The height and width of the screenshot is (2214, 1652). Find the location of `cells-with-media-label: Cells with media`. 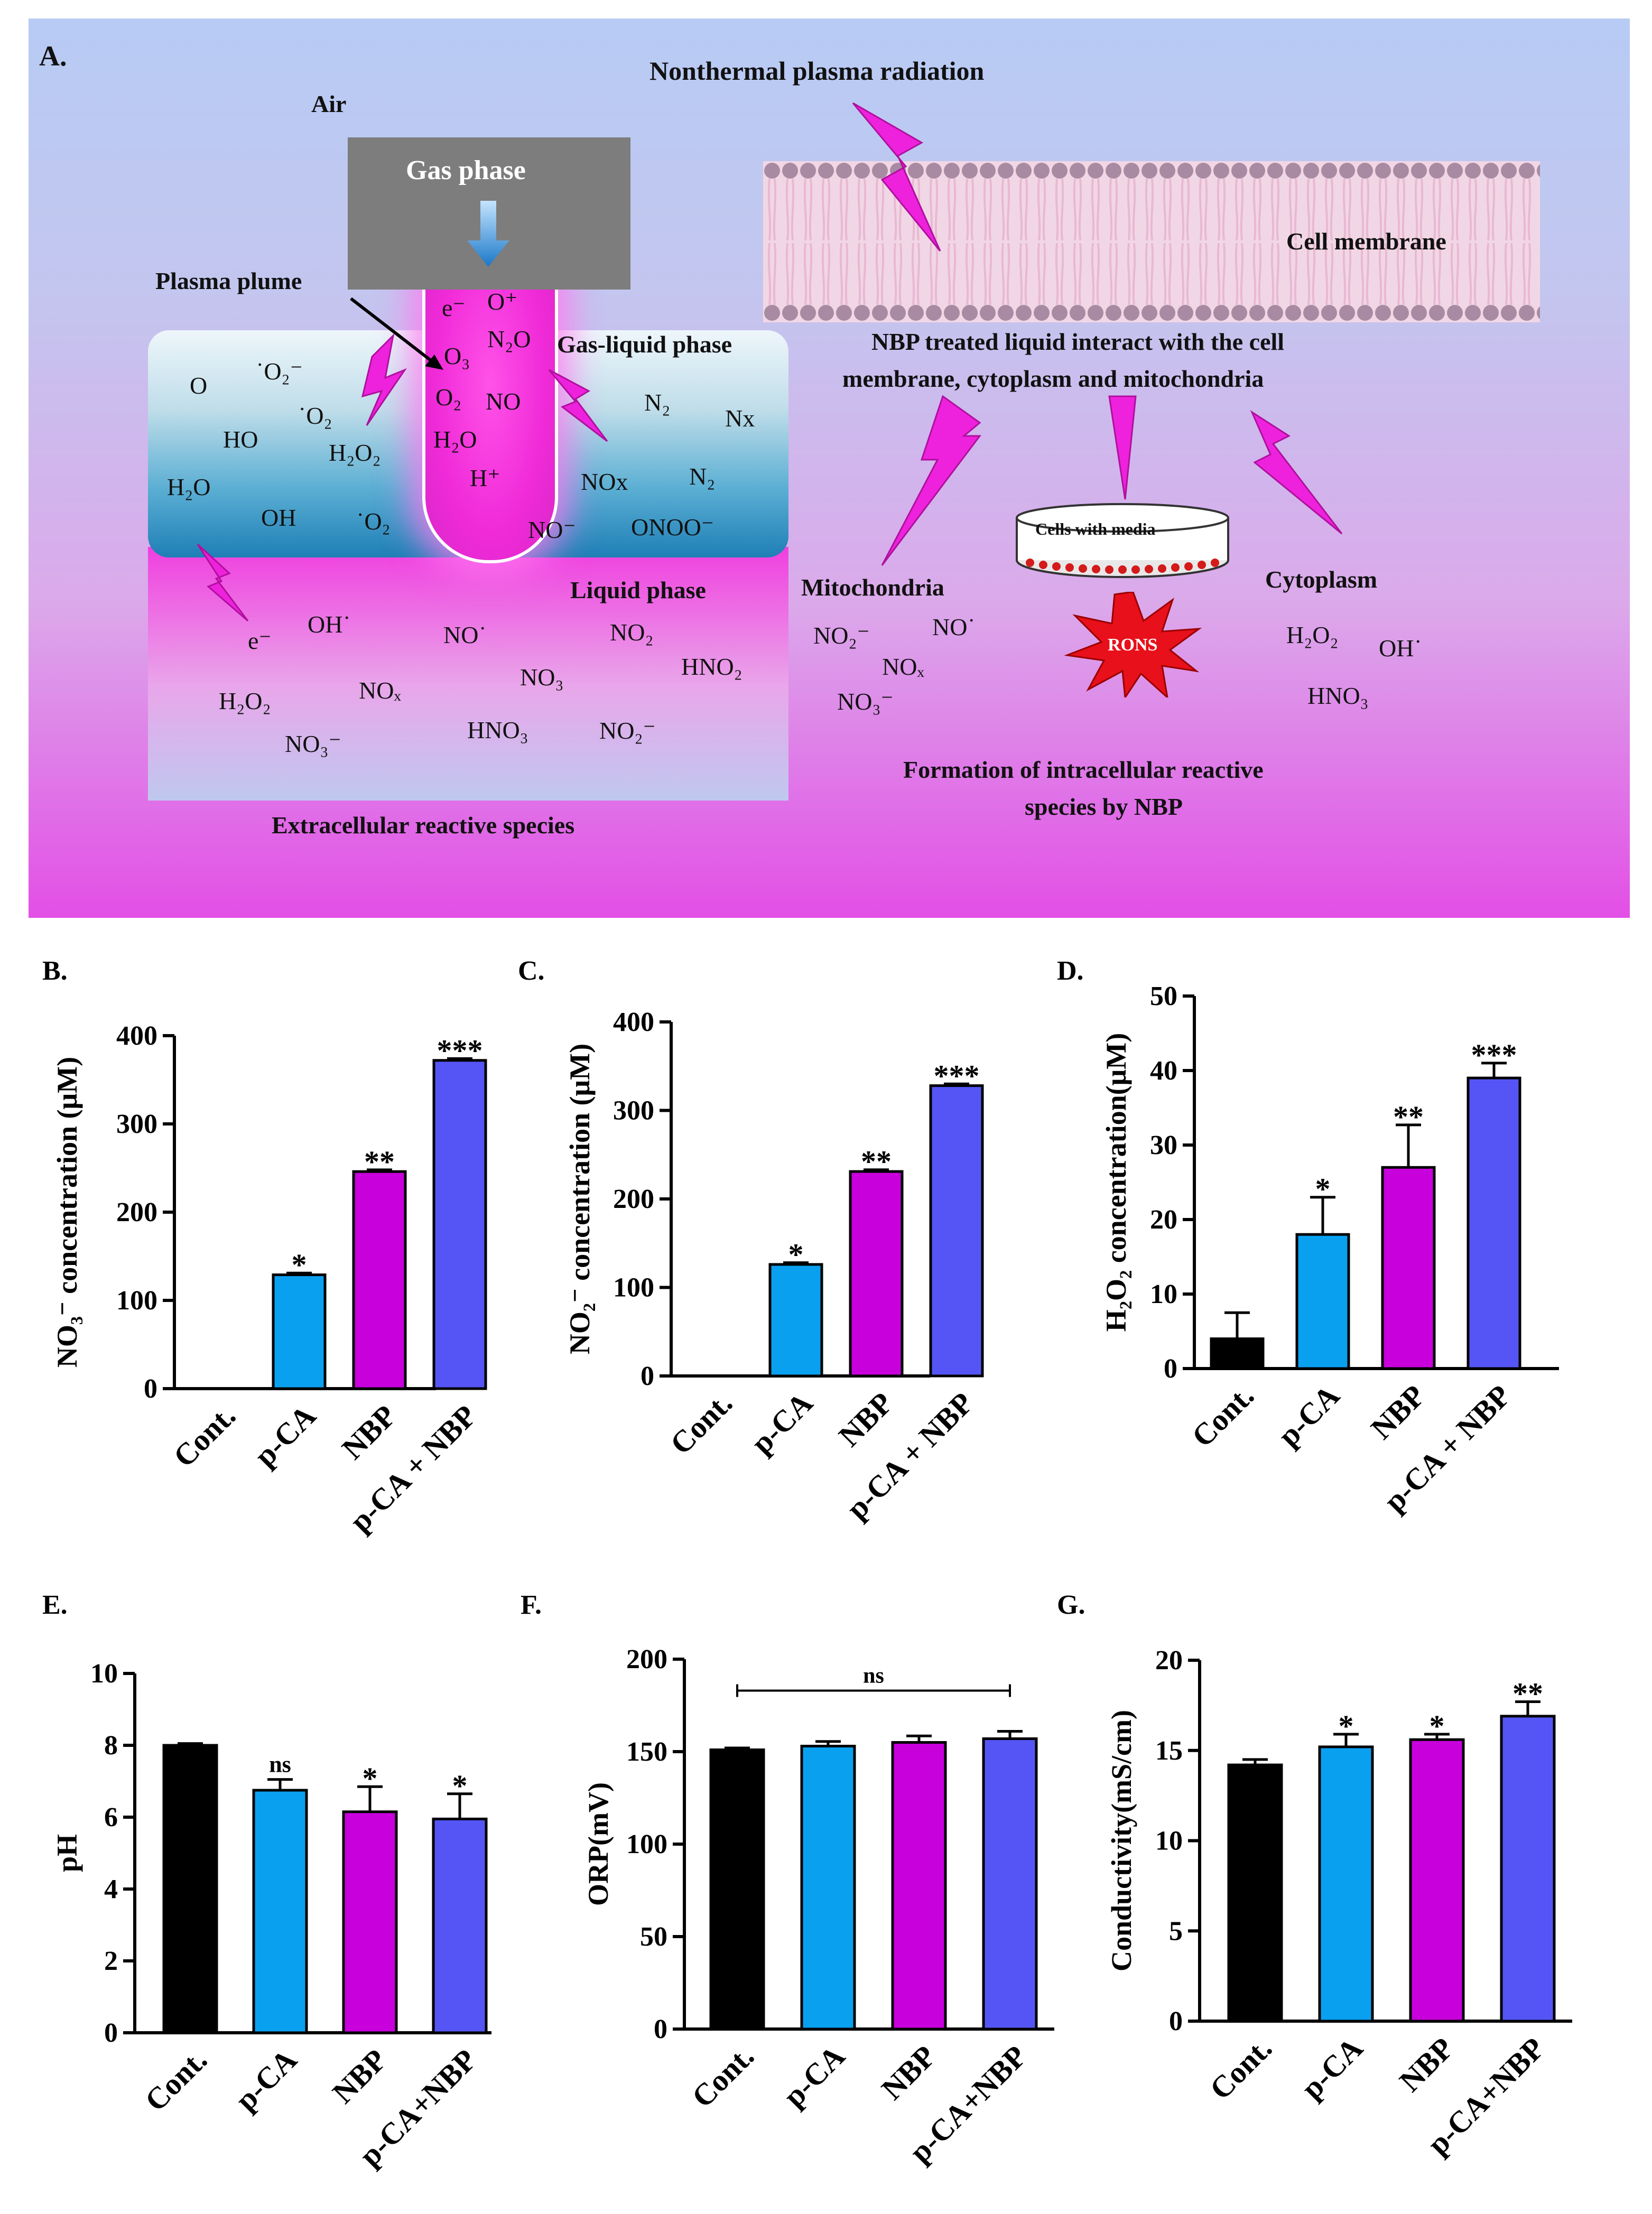

cells-with-media-label: Cells with media is located at coordinates (1095, 528).